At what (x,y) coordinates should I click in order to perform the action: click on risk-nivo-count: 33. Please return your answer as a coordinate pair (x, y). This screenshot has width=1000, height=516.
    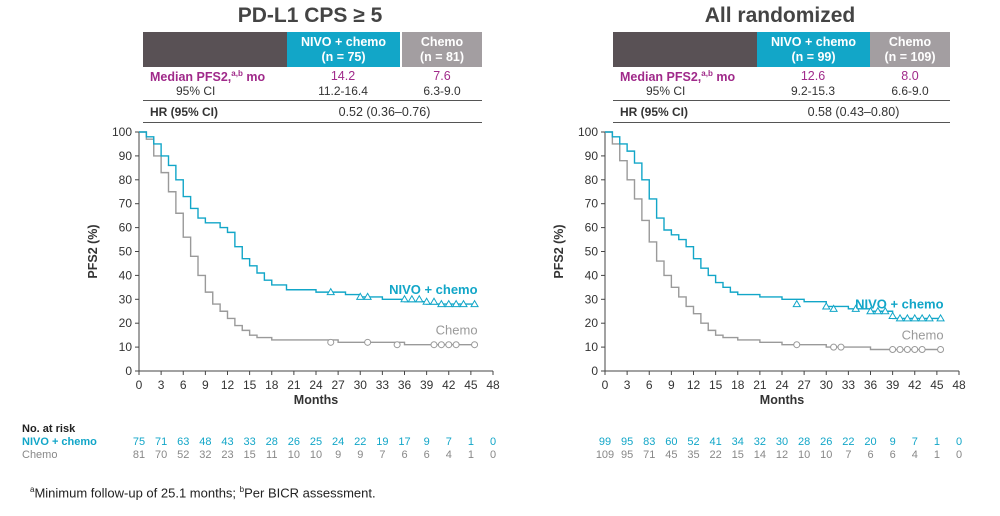
    Looking at the image, I should click on (249, 442).